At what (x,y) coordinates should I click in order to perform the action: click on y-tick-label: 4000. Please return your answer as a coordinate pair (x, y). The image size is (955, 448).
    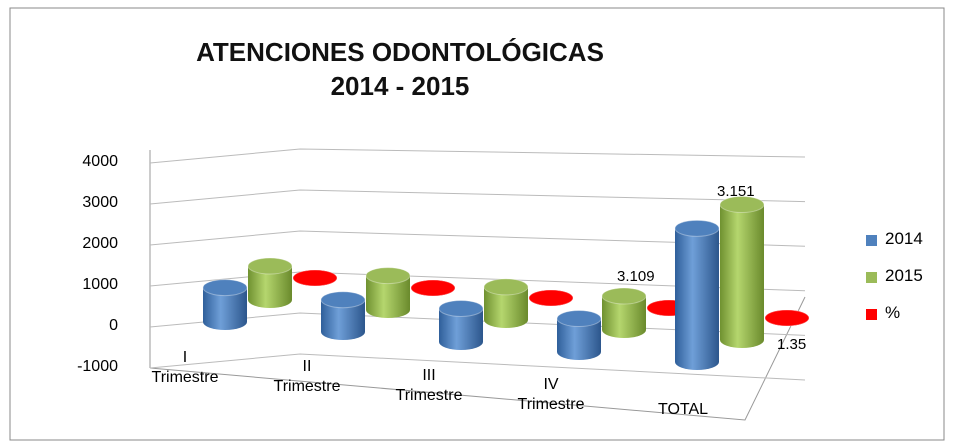
    Looking at the image, I should click on (100, 161).